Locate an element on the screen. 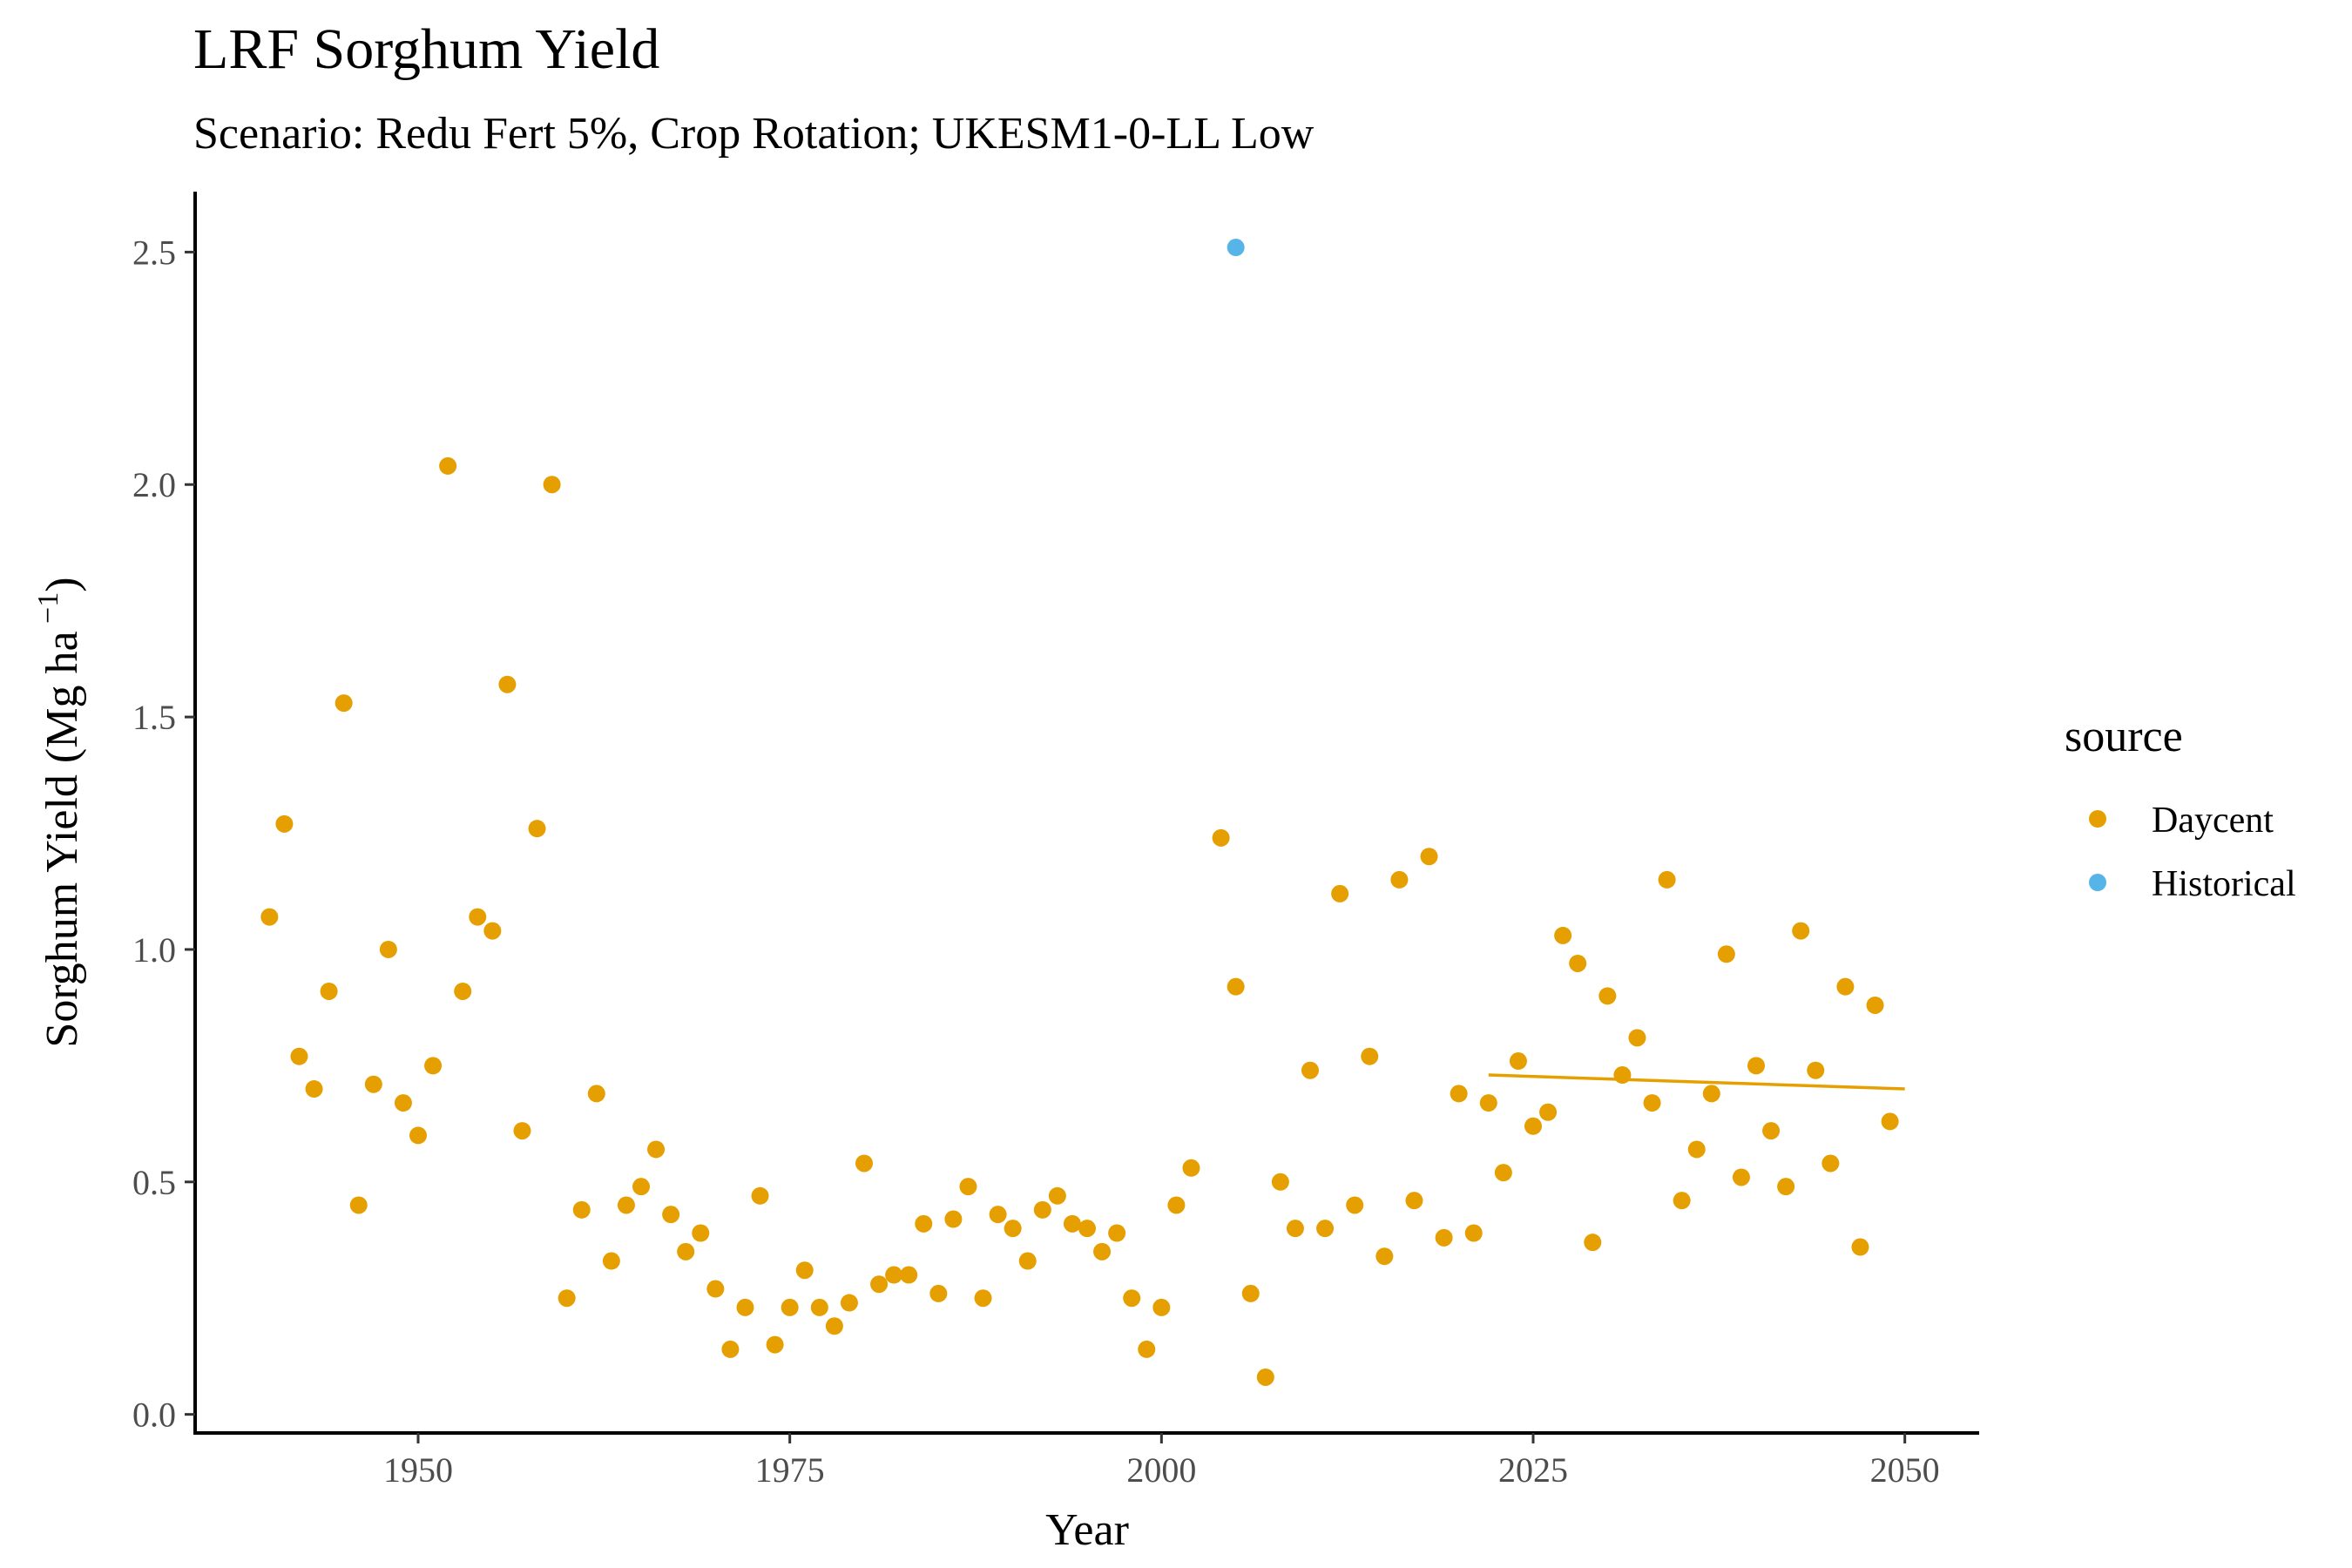 The height and width of the screenshot is (1568, 2352). historical-point is located at coordinates (1236, 248).